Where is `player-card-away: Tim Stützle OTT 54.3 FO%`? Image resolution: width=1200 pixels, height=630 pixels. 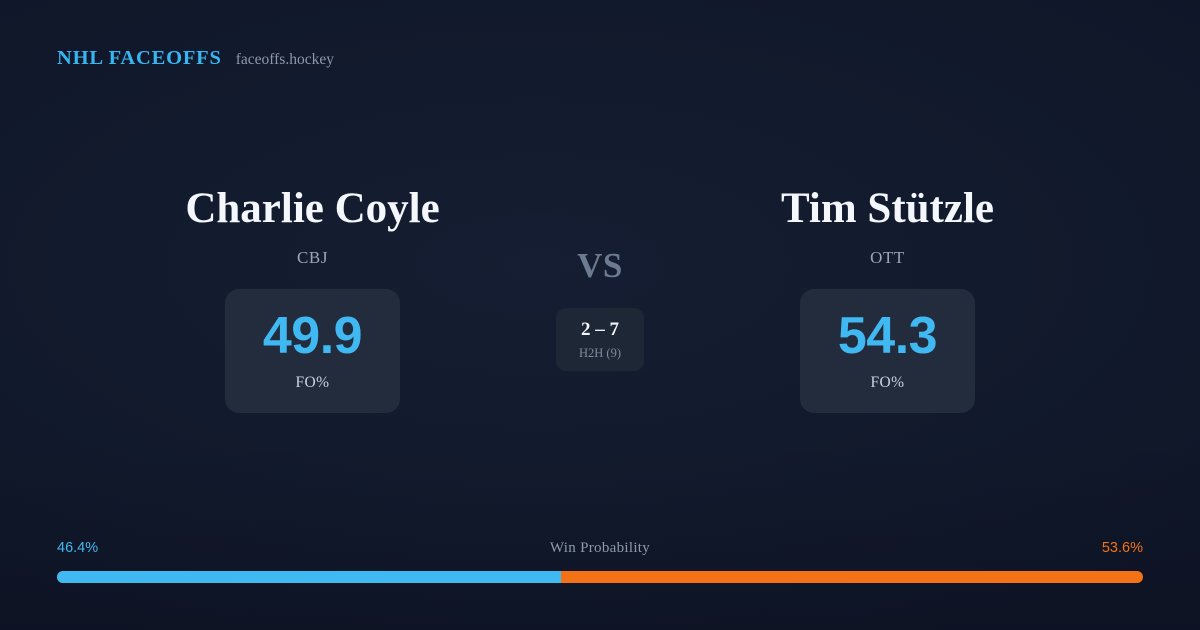 player-card-away: Tim Stützle OTT 54.3 FO% is located at coordinates (887, 299).